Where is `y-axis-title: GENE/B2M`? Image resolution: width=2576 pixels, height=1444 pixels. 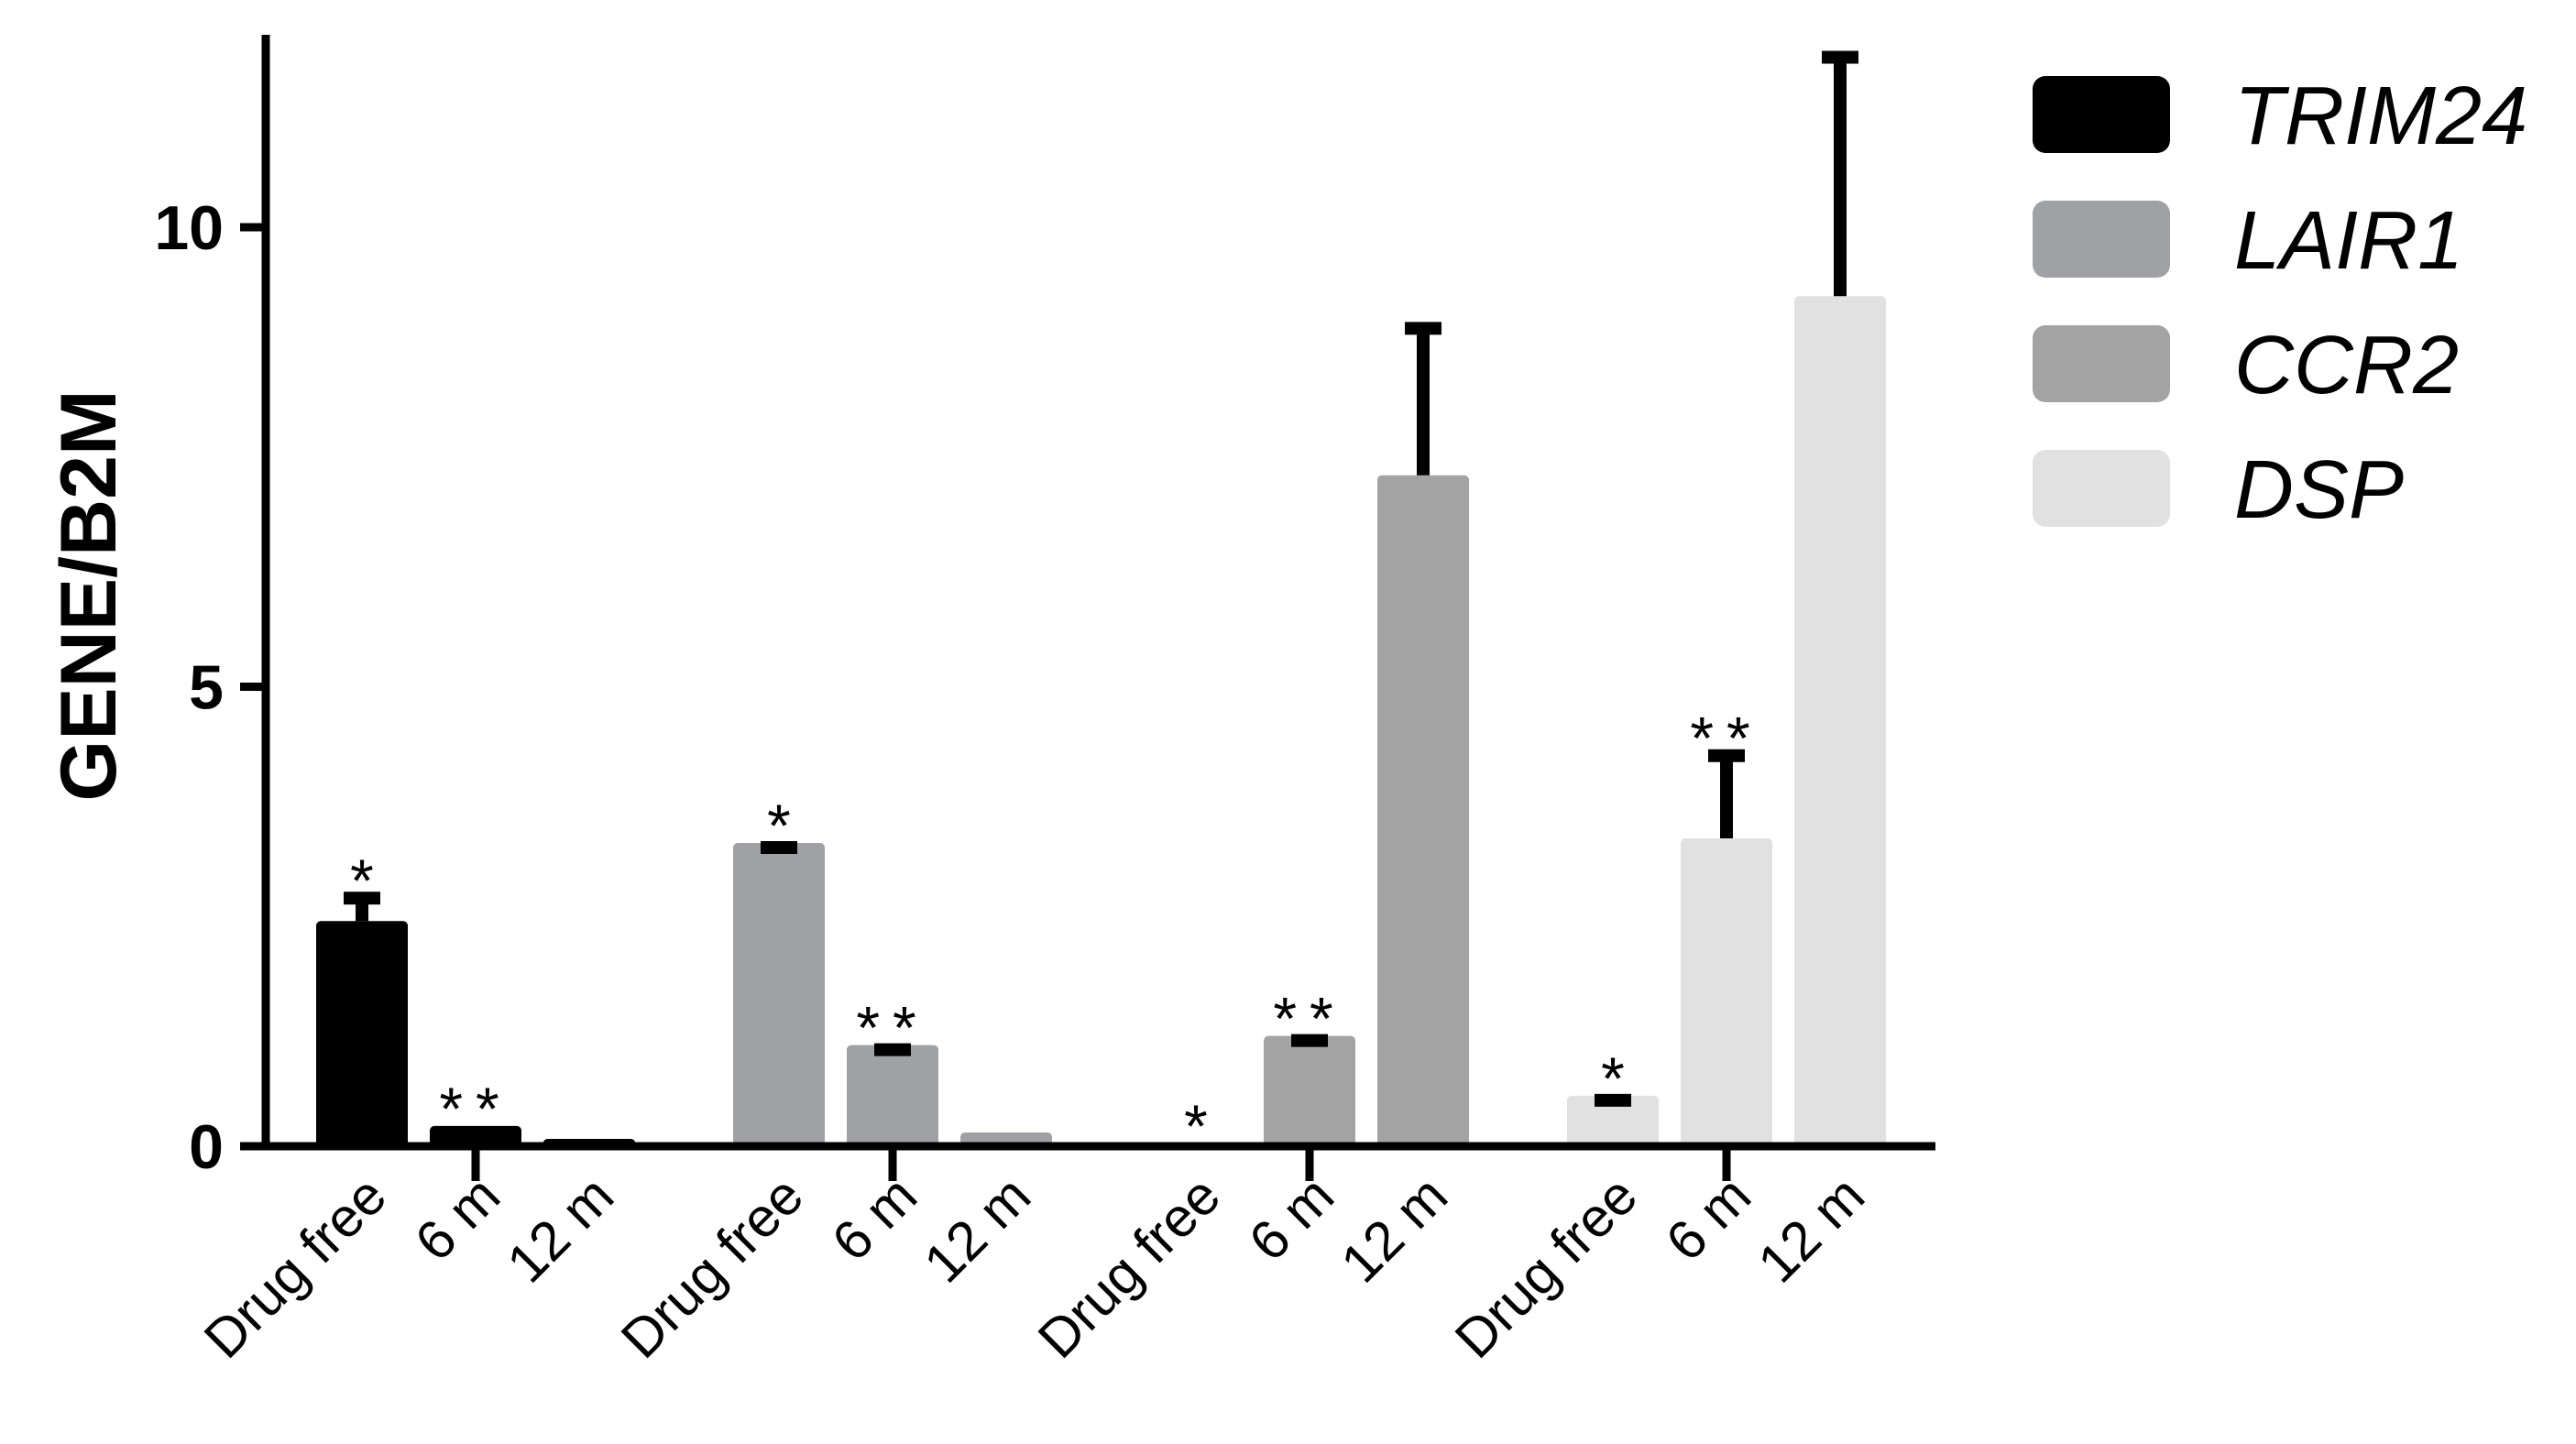
y-axis-title: GENE/B2M is located at coordinates (89, 595).